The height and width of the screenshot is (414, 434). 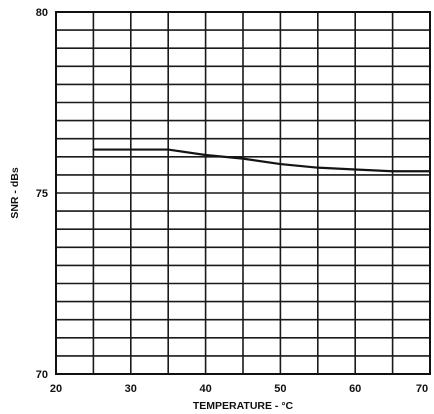 I want to click on y-tick-label: 70, so click(x=42, y=375).